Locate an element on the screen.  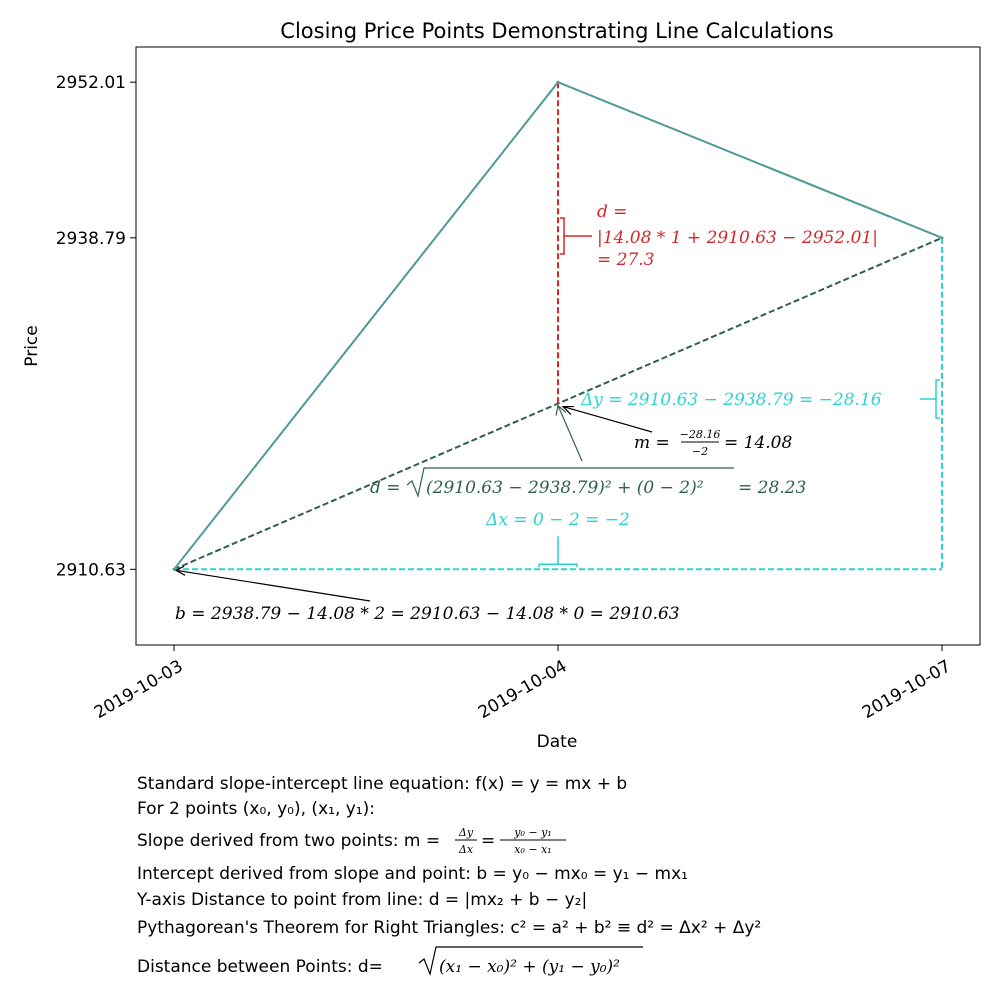
slope-arrow is located at coordinates (607, 419).